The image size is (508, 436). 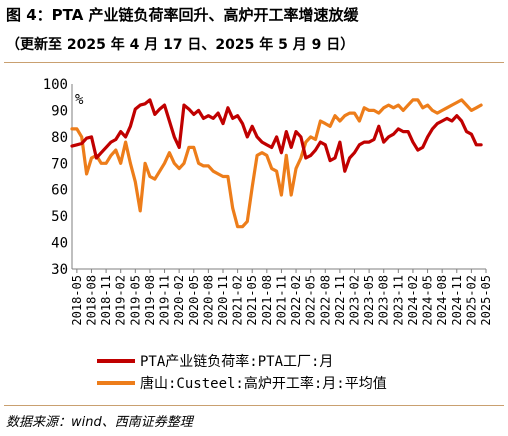 What do you see at coordinates (79, 100) in the screenshot?
I see `unit-label: %` at bounding box center [79, 100].